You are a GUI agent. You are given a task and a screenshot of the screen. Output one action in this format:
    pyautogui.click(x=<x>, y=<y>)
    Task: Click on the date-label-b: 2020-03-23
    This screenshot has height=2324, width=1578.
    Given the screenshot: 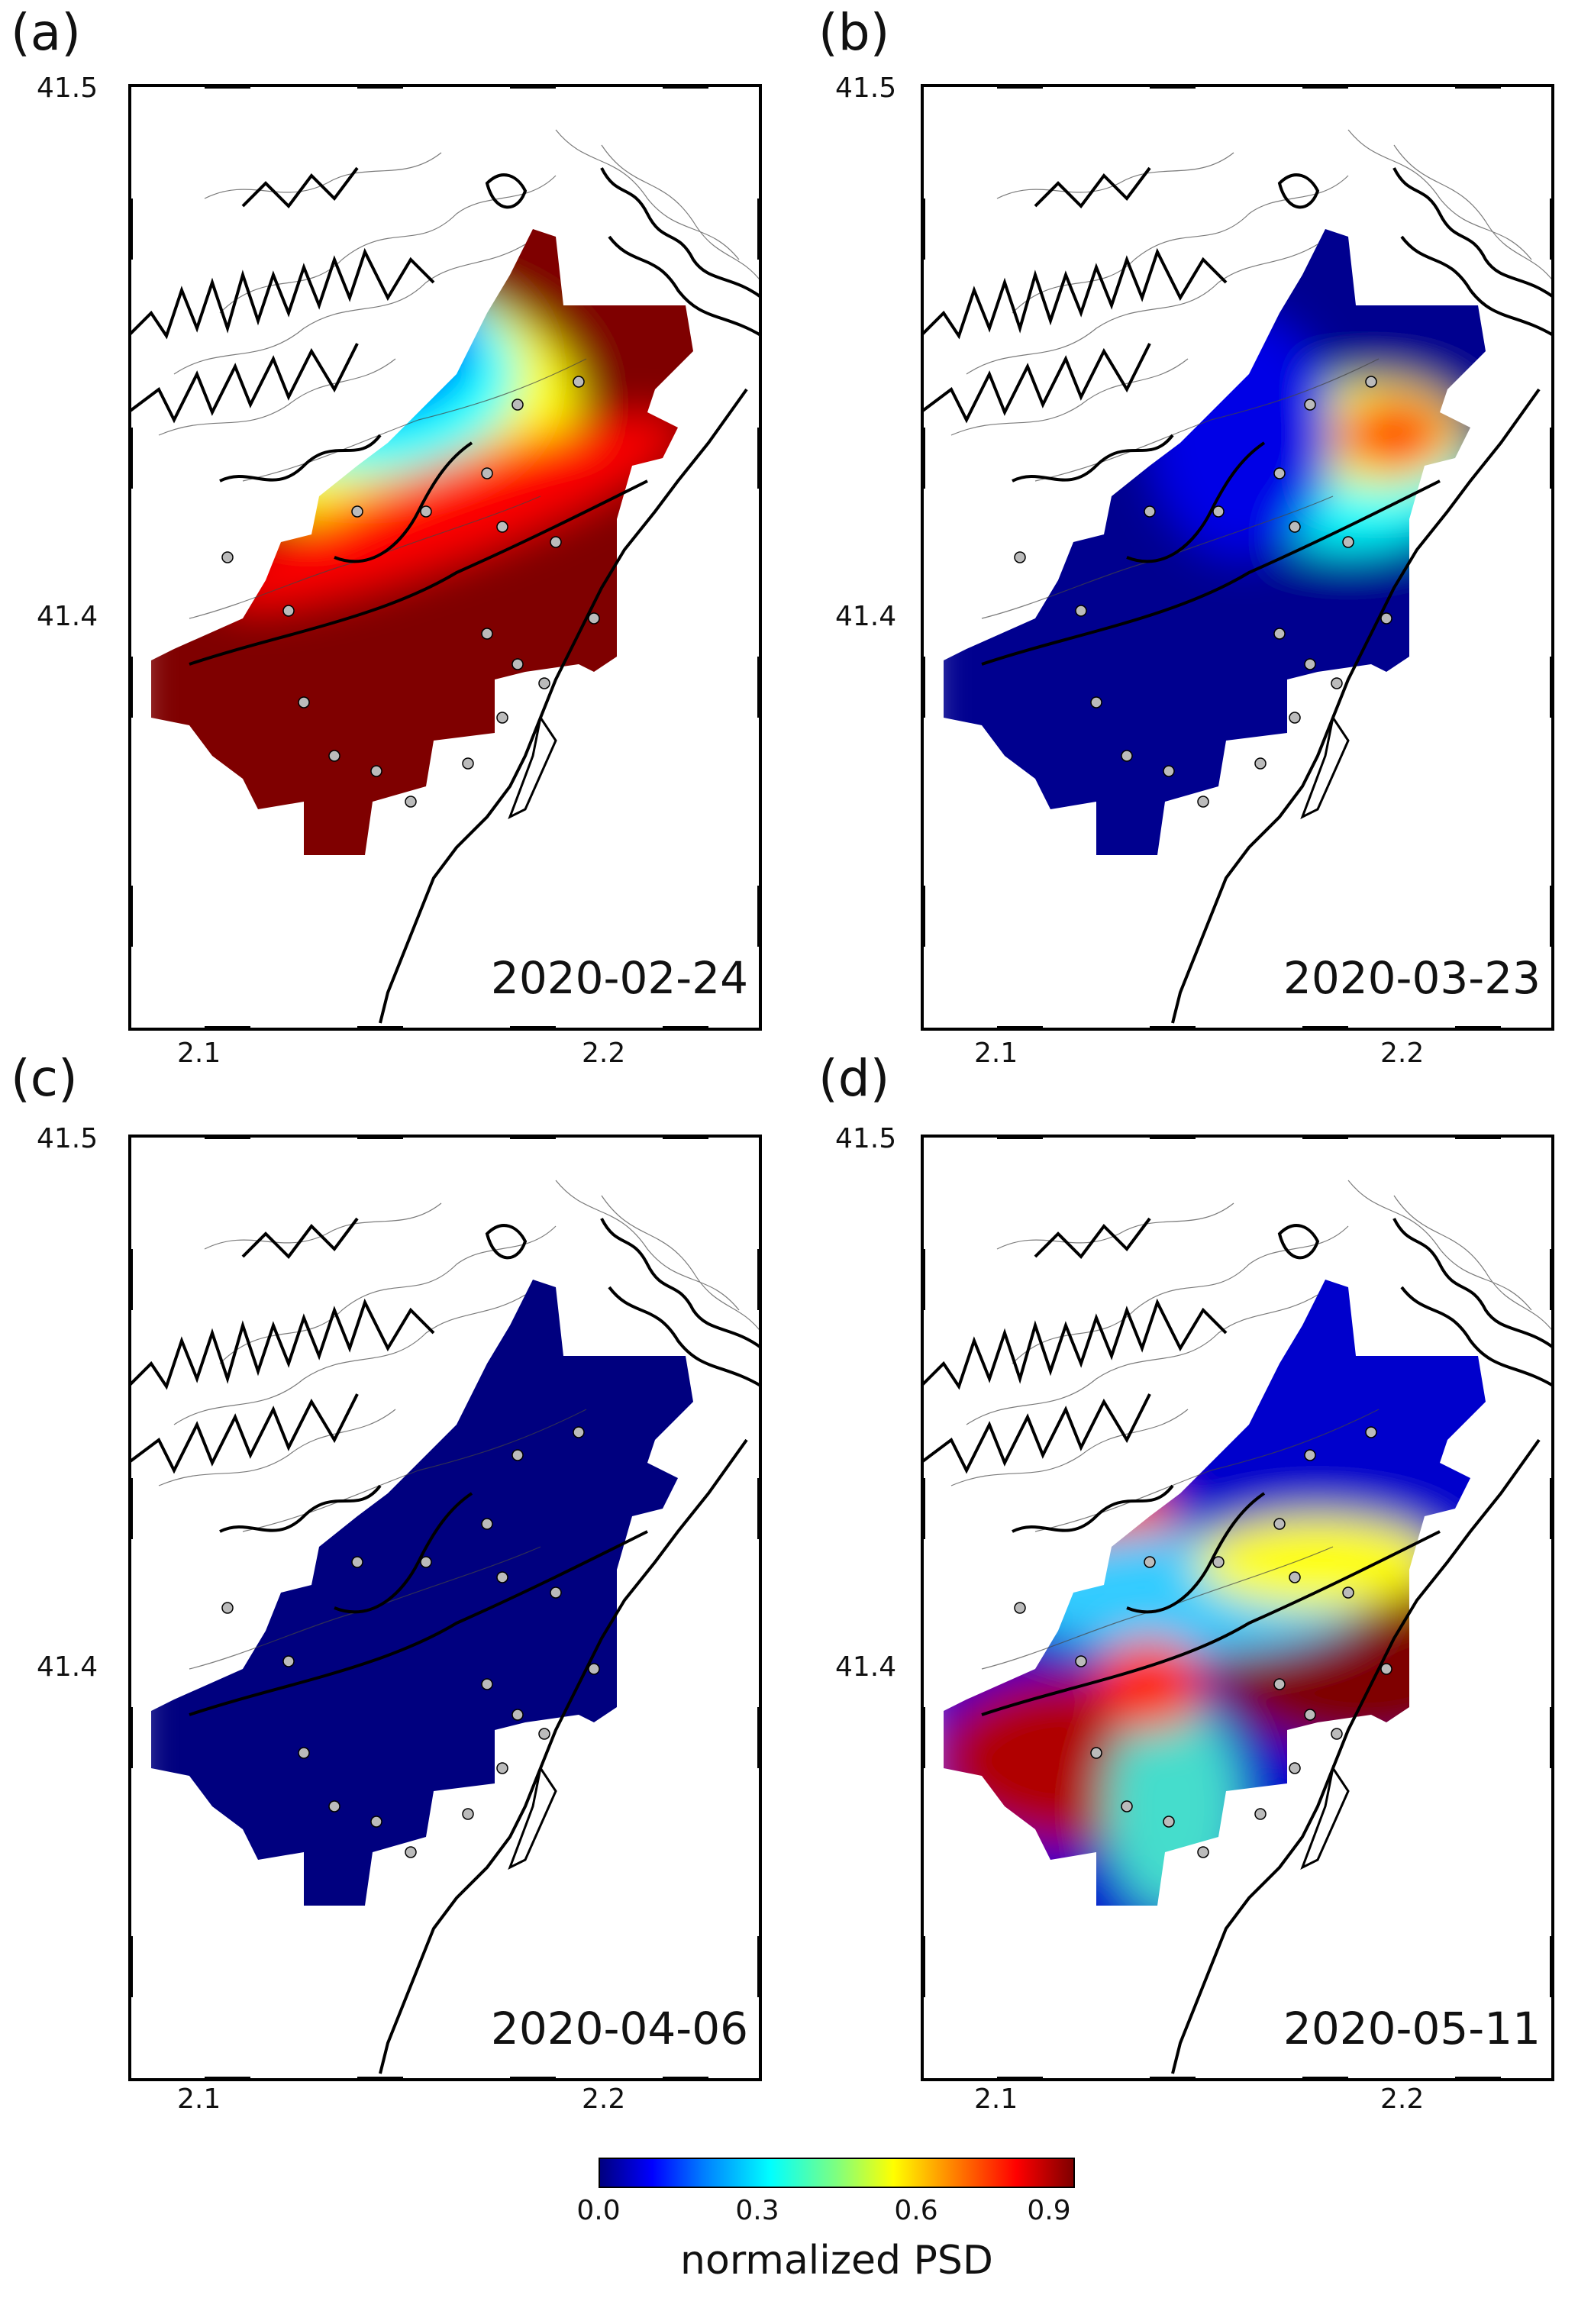 What is the action you would take?
    pyautogui.click(x=1412, y=978)
    